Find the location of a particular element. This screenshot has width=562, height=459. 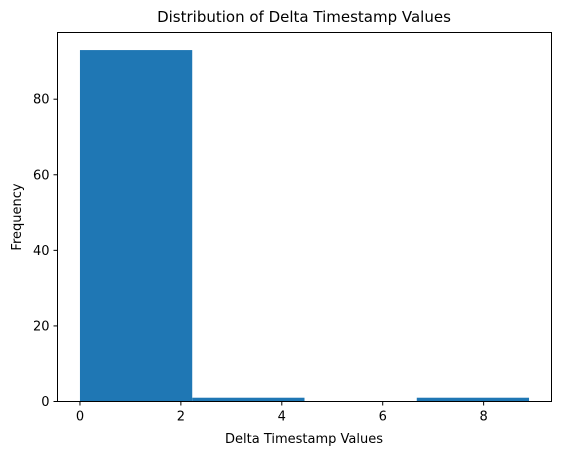

y-tick-label: 20 is located at coordinates (41, 326).